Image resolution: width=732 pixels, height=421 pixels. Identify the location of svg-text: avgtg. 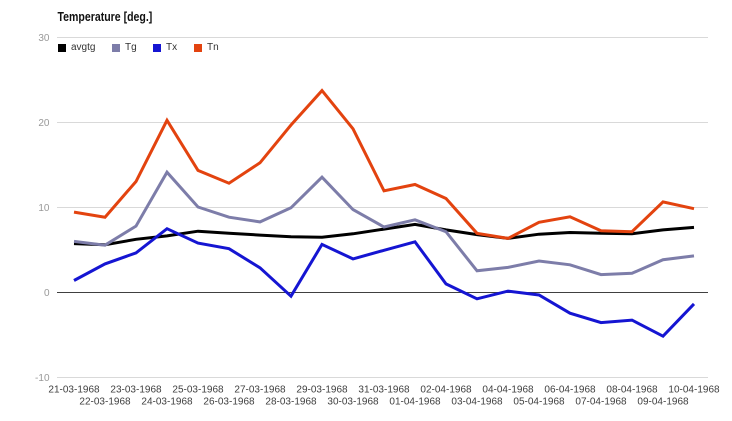
(83, 47).